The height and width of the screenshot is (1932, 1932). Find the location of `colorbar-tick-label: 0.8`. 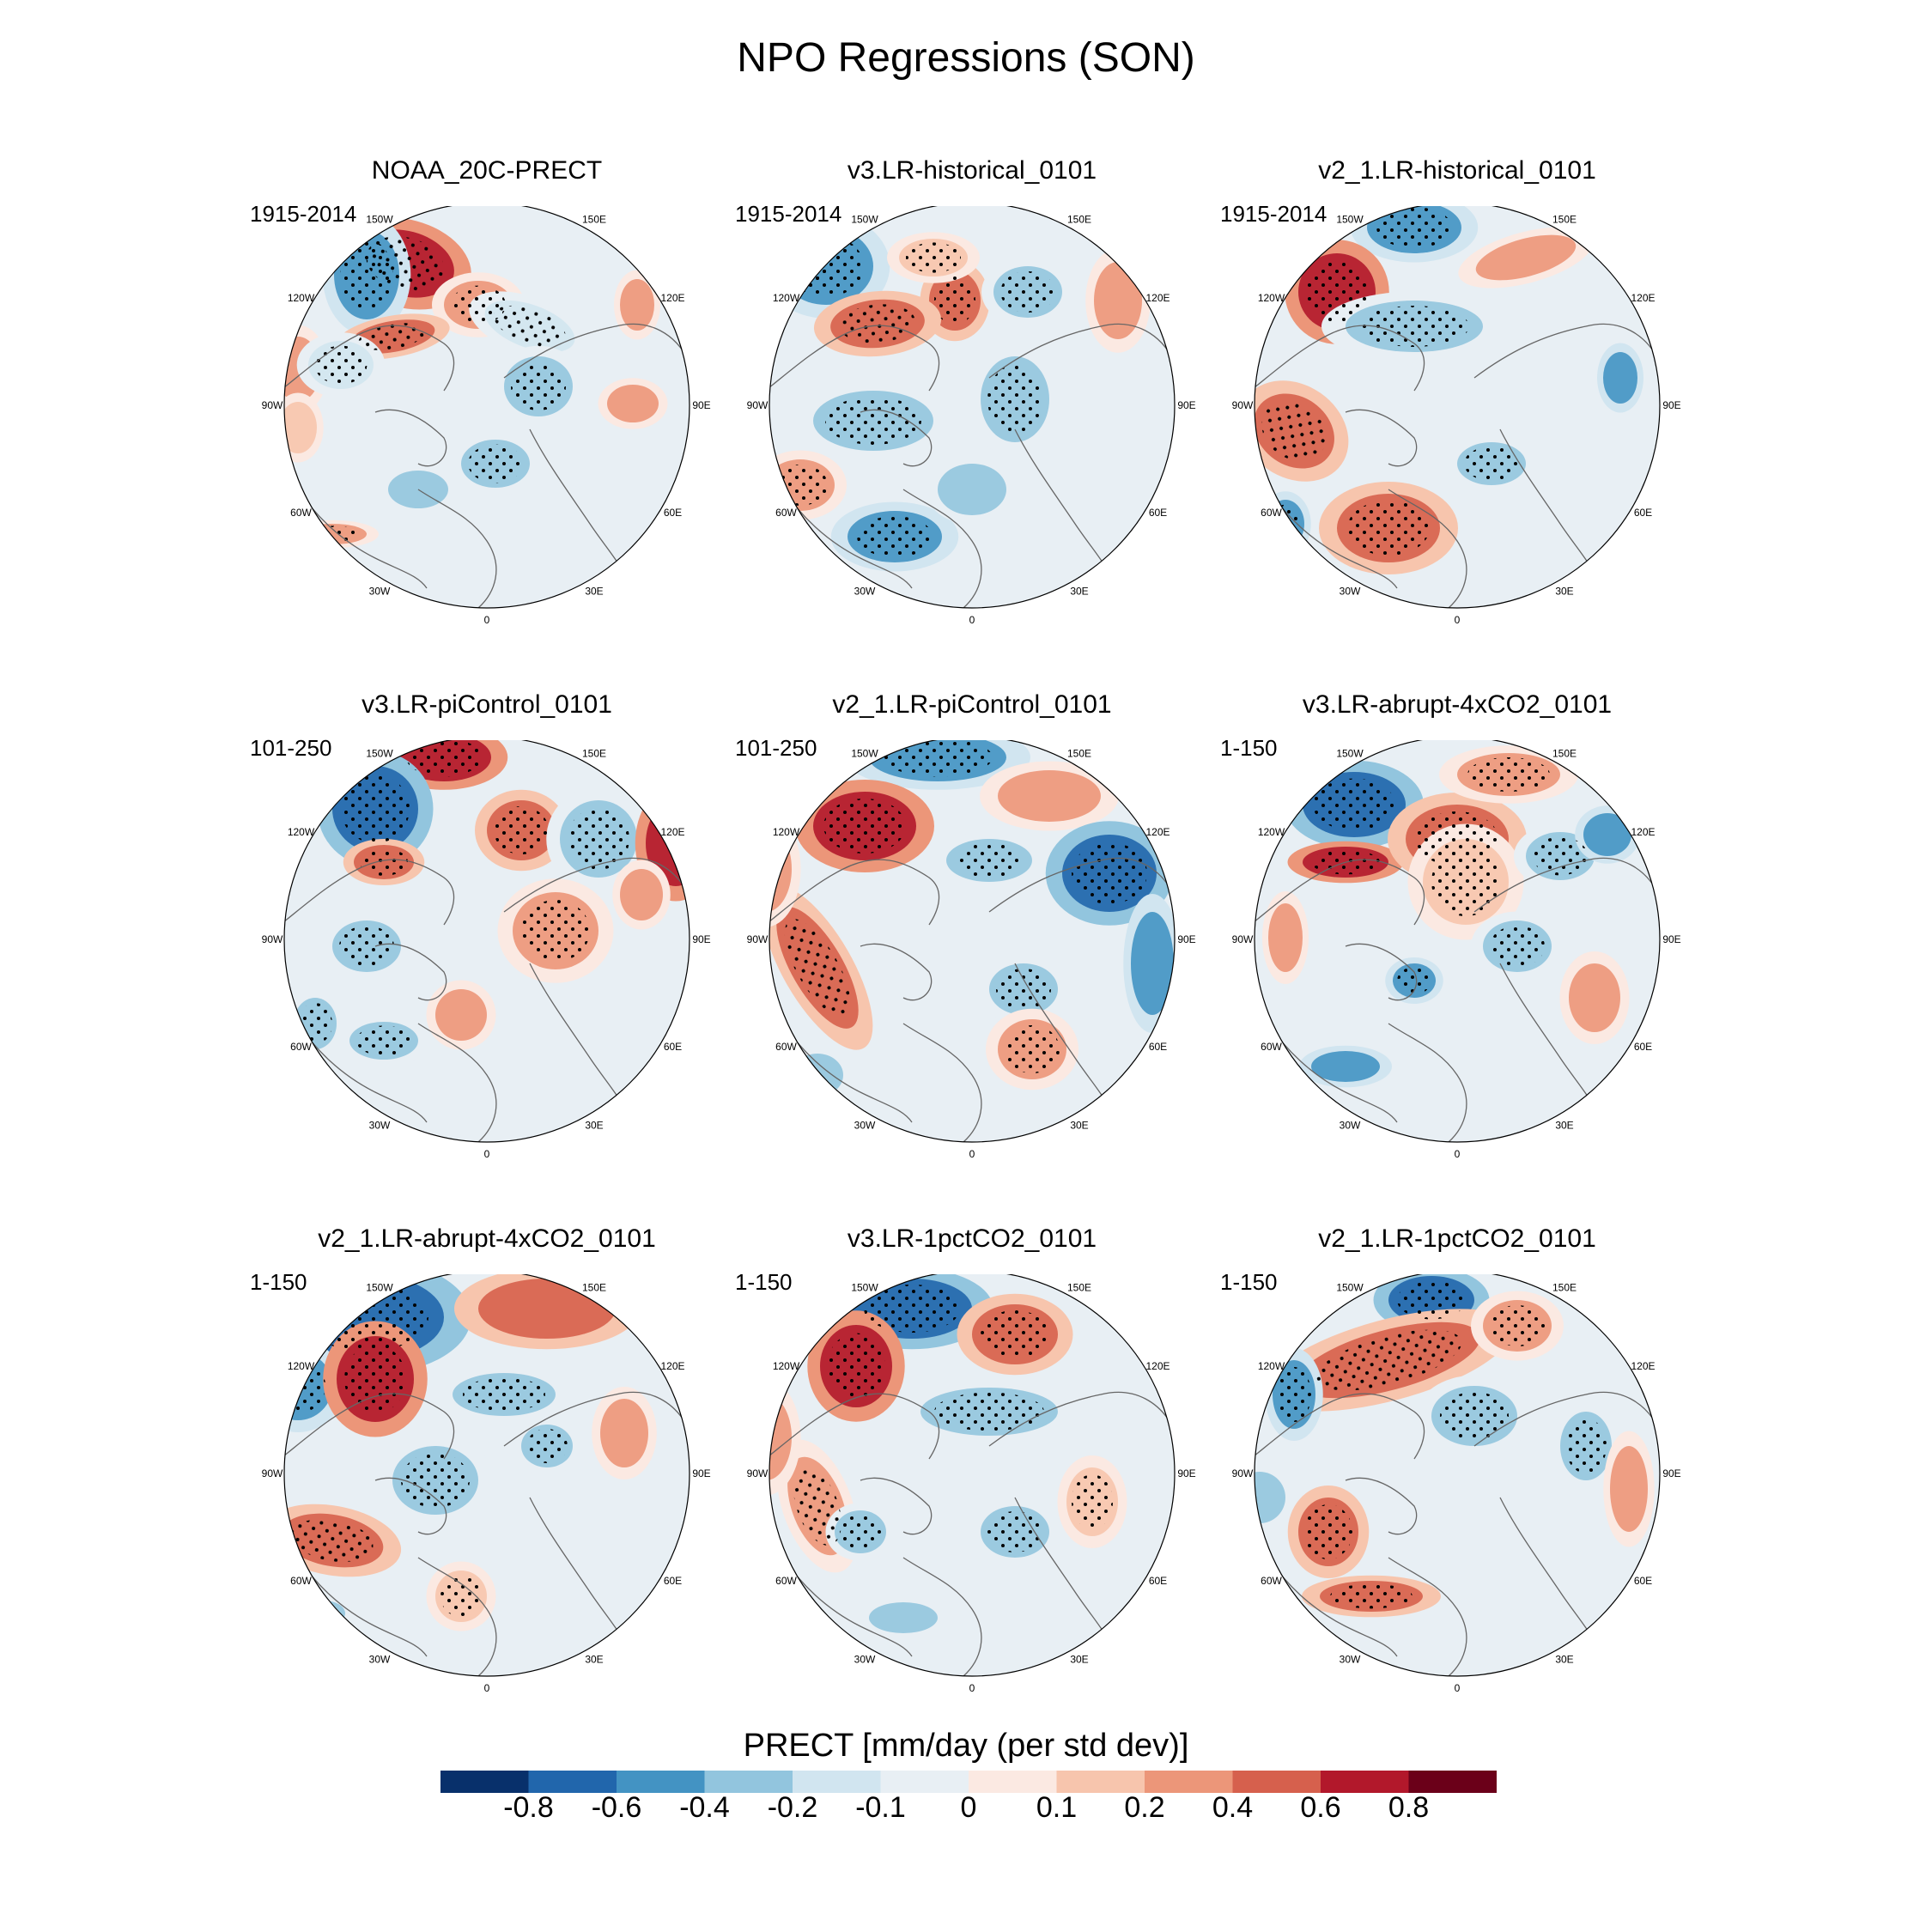

colorbar-tick-label: 0.8 is located at coordinates (1409, 1807).